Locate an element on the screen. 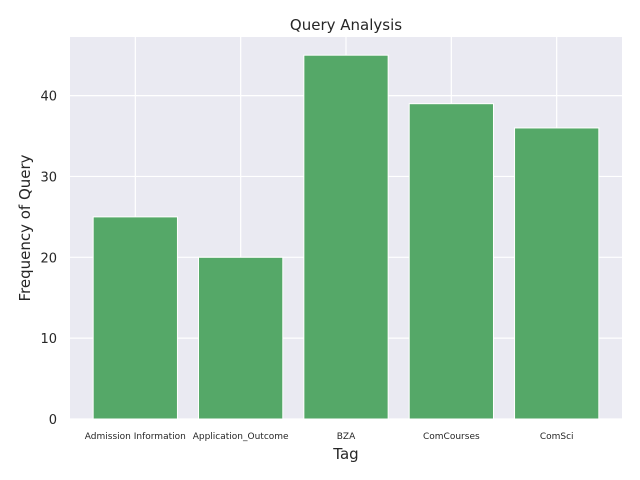  y-tick-label: 0 is located at coordinates (53, 420).